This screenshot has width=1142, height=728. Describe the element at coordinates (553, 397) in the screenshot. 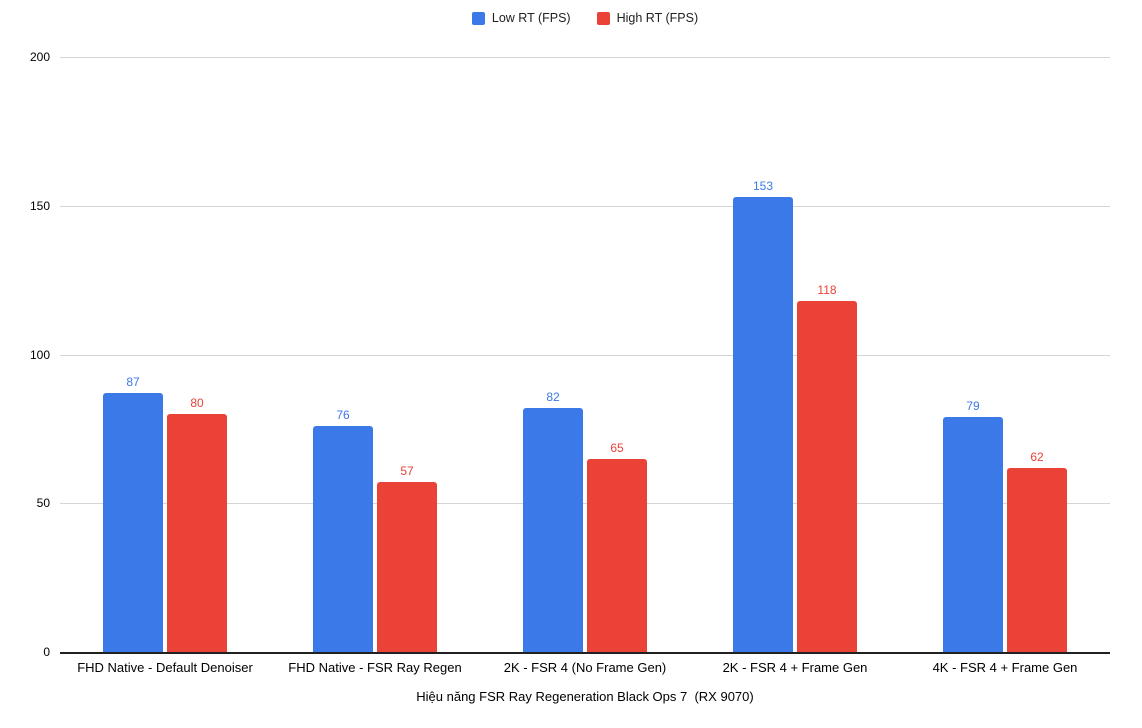

I see `bar-value-label: 82` at that location.